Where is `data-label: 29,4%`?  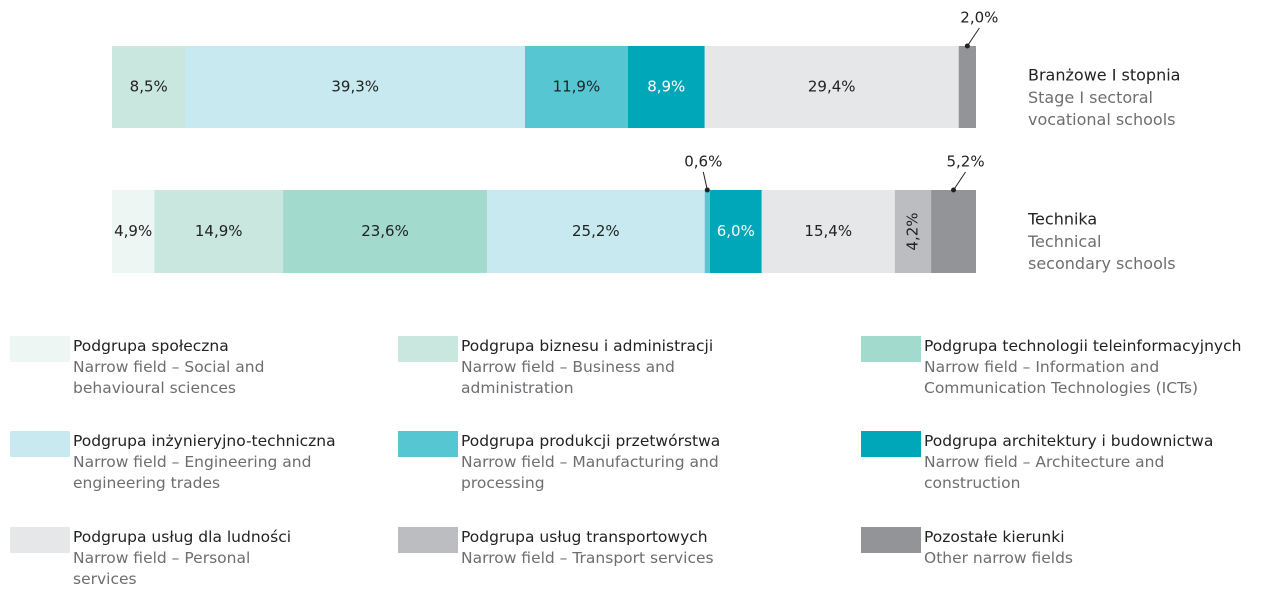 data-label: 29,4% is located at coordinates (832, 87).